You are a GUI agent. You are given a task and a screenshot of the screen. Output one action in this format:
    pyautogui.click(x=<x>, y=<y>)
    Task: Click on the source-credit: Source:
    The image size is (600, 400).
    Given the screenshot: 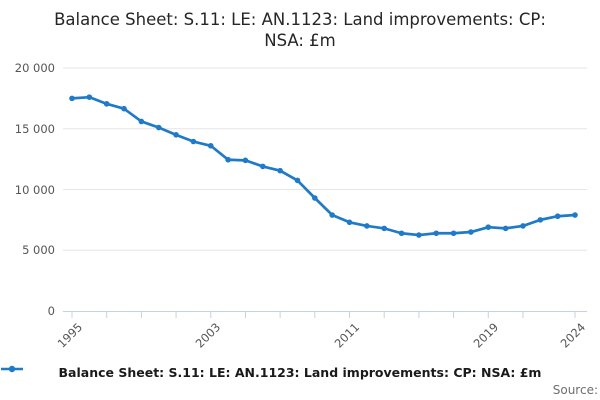 What is the action you would take?
    pyautogui.click(x=575, y=390)
    